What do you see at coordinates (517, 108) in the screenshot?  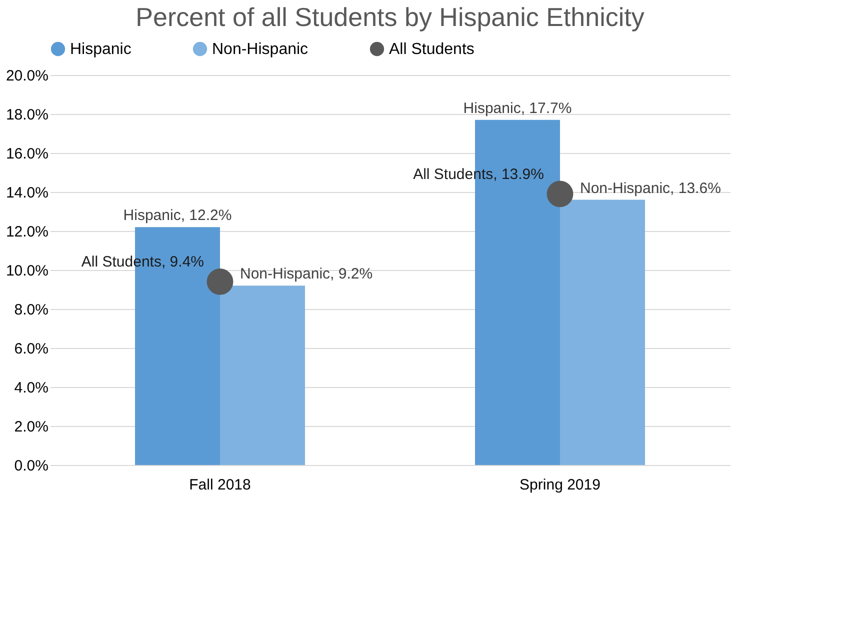 I see `data-label: Hispanic, 17.7%` at bounding box center [517, 108].